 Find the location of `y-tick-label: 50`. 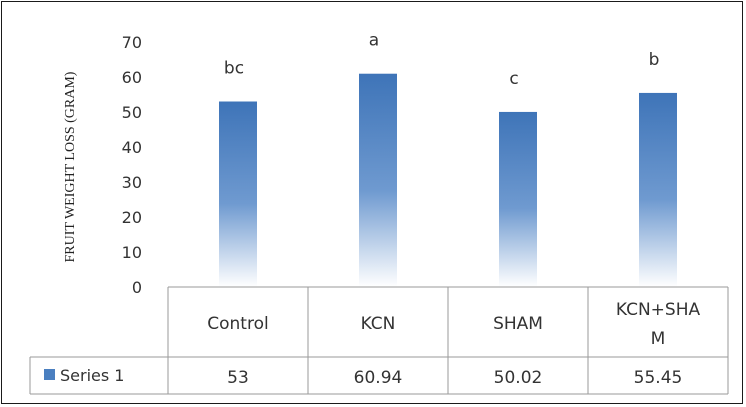

y-tick-label: 50 is located at coordinates (132, 112).